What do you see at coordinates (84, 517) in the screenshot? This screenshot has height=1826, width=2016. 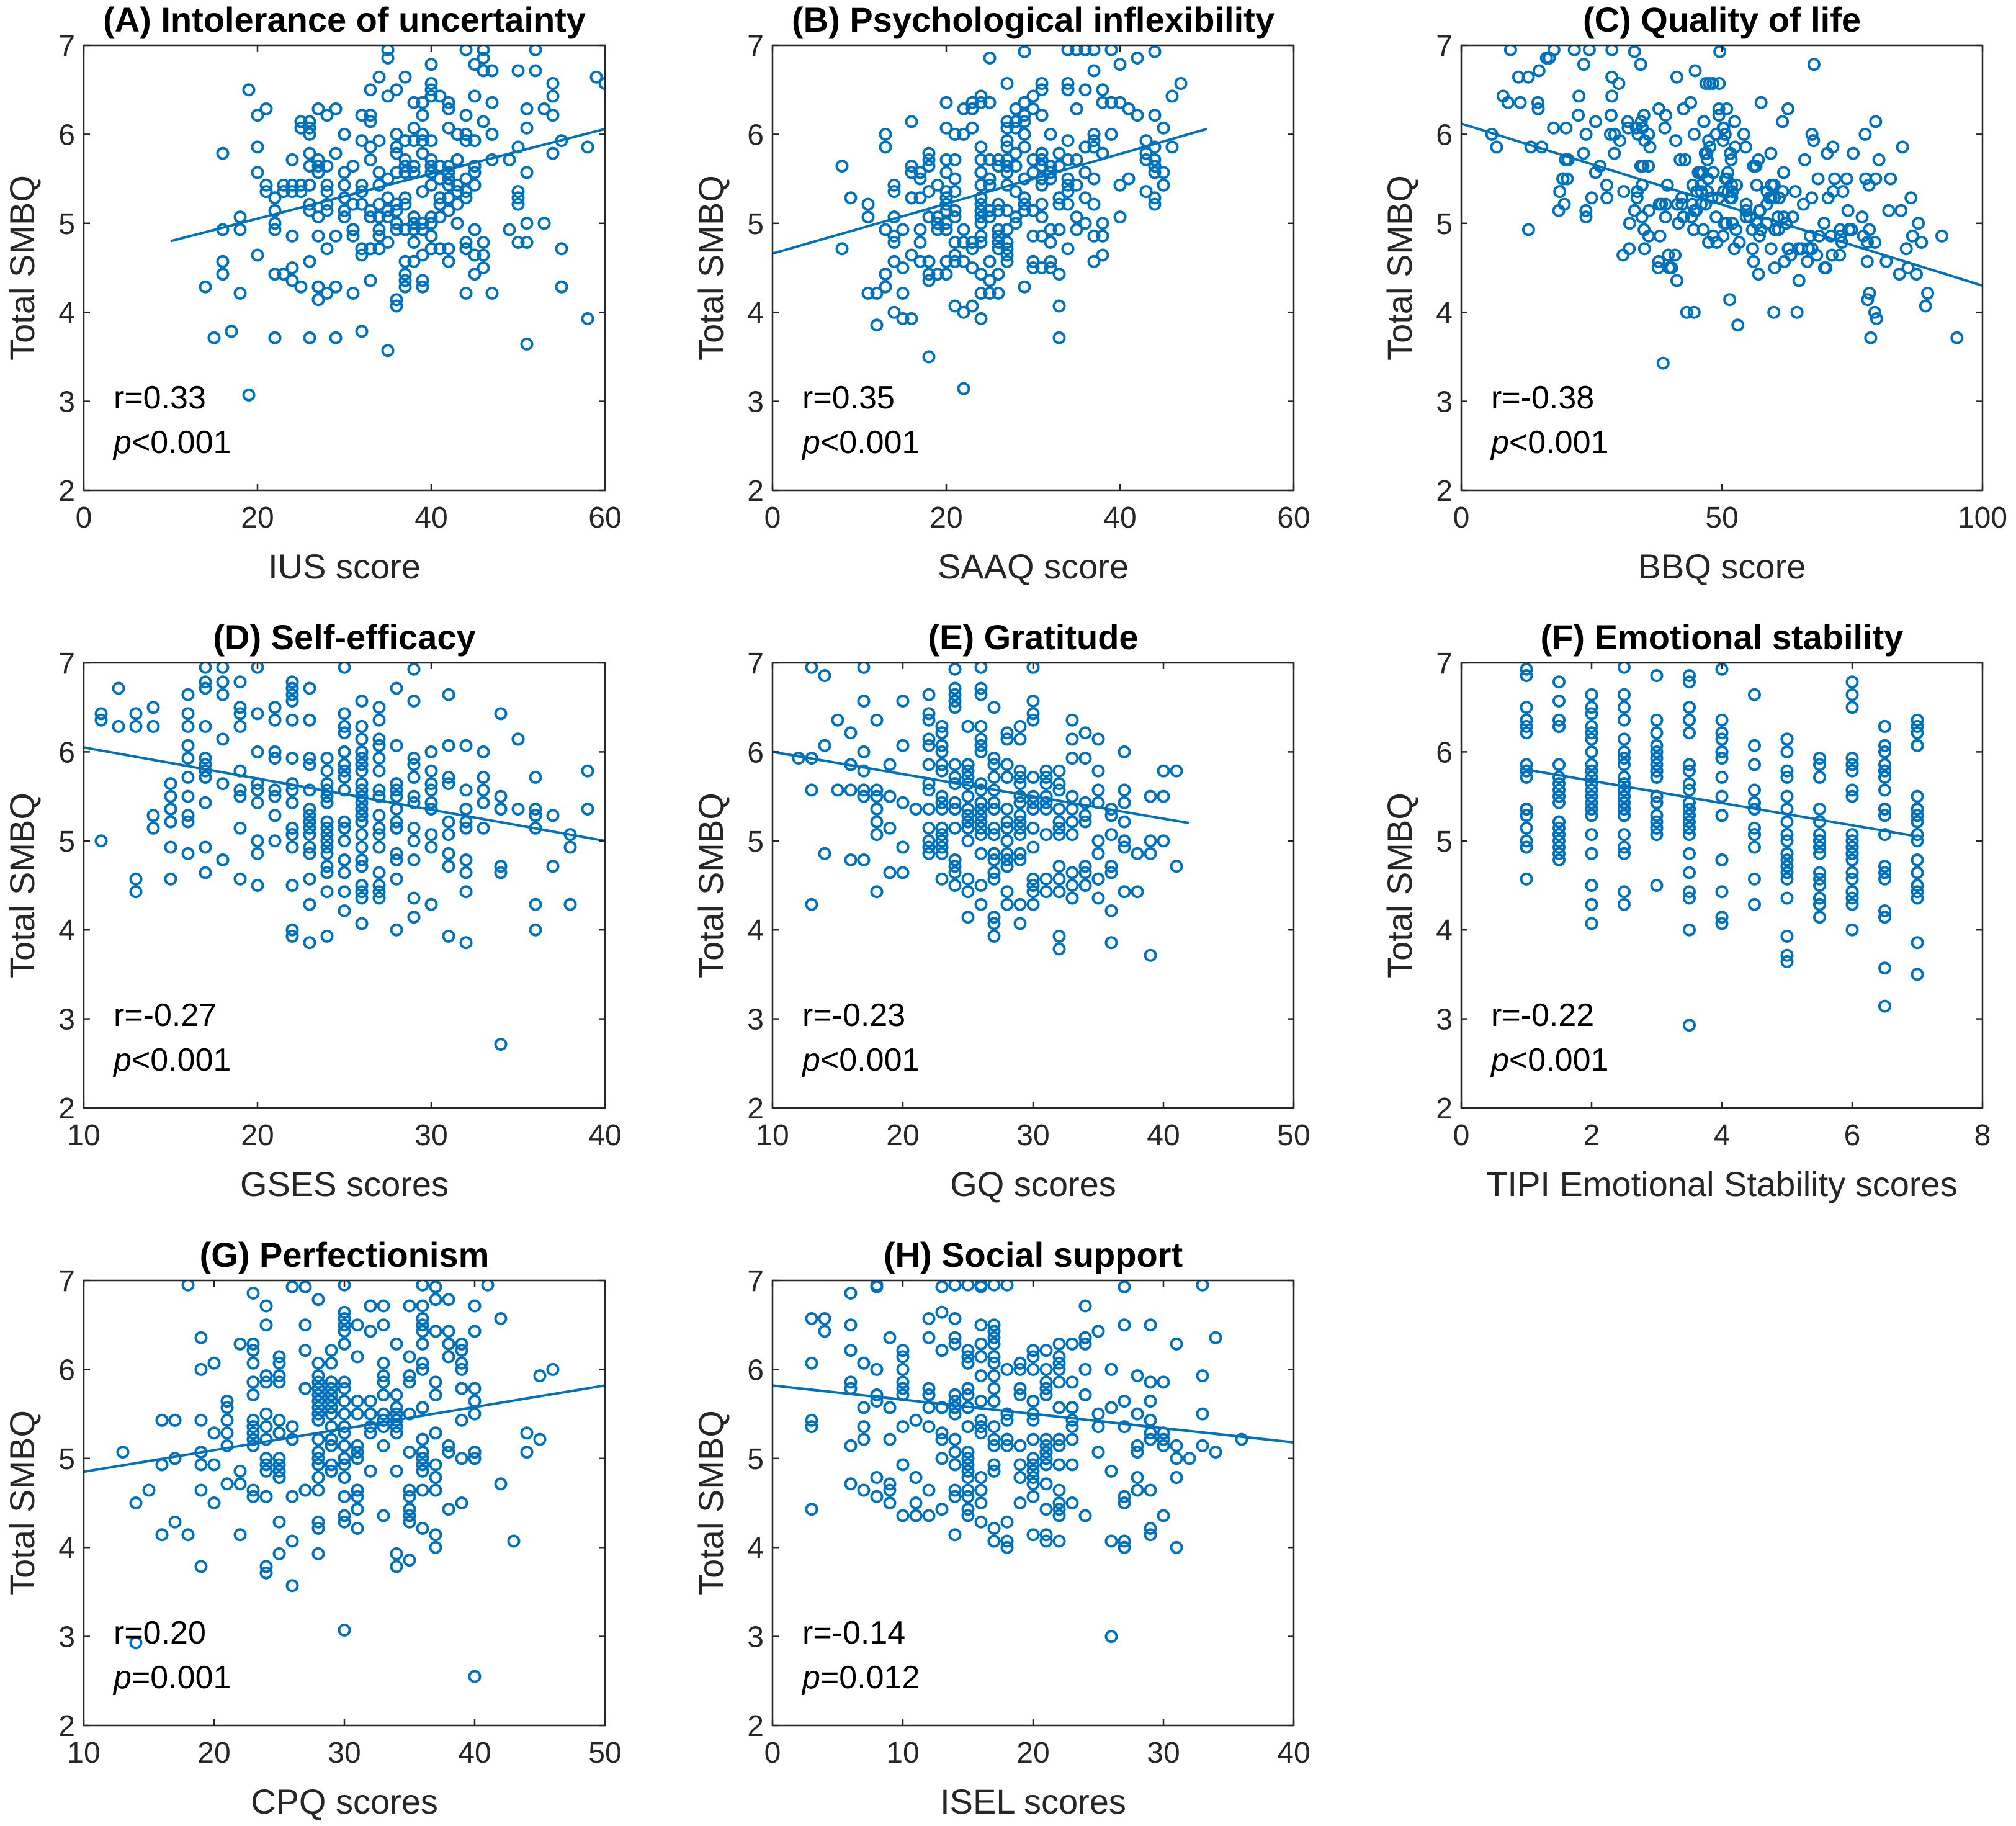 I see `x-tick-label: 0` at bounding box center [84, 517].